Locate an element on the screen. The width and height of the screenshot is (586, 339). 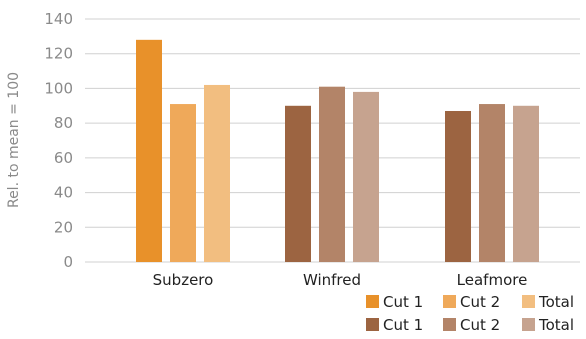
y-tick-label: 60 is located at coordinates (63, 158).